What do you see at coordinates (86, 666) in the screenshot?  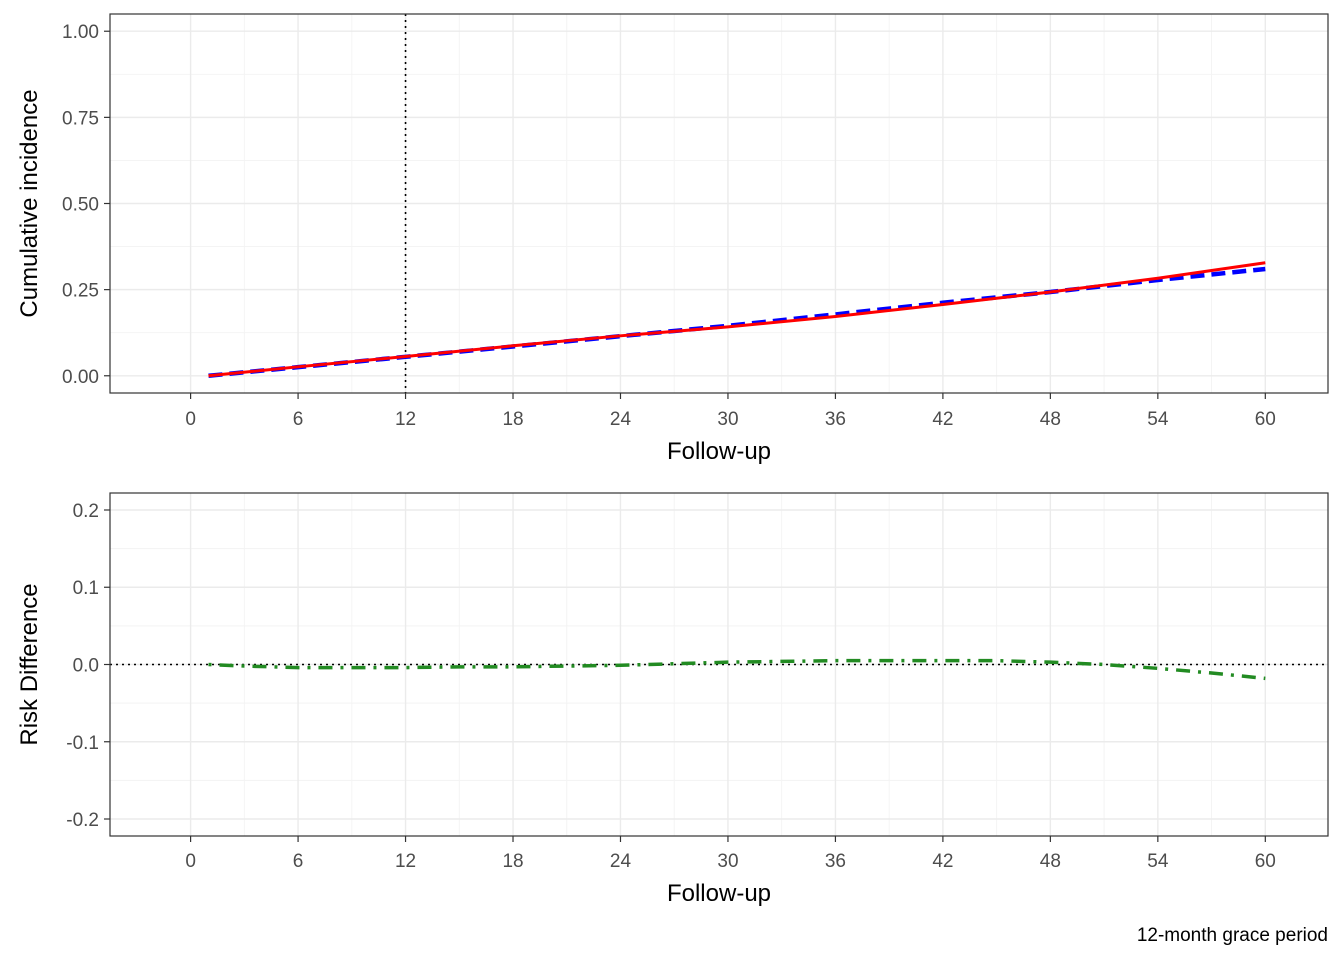 I see `y-tick-label: 0.0` at bounding box center [86, 666].